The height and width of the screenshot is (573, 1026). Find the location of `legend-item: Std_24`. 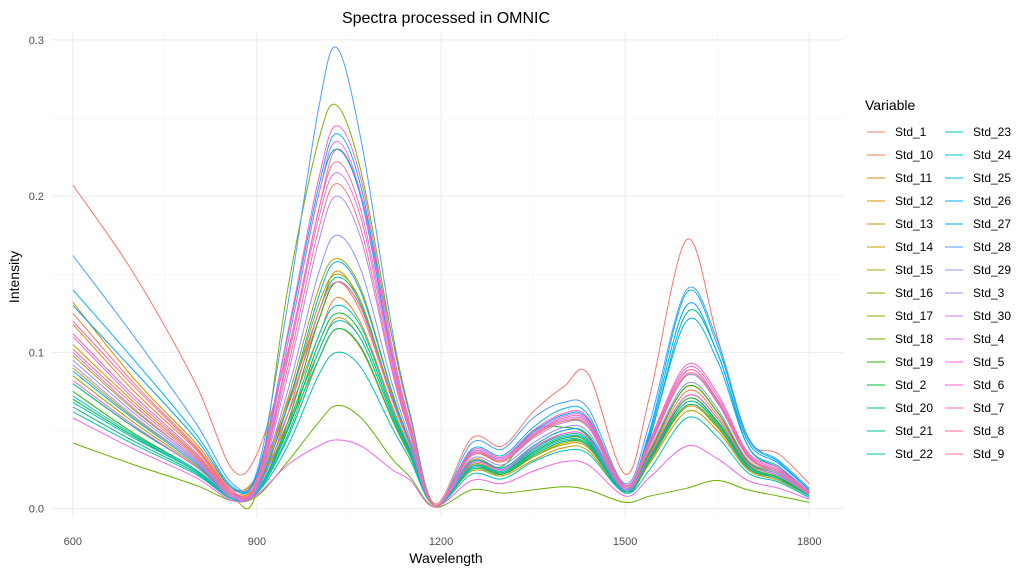

legend-item: Std_24 is located at coordinates (978, 155).